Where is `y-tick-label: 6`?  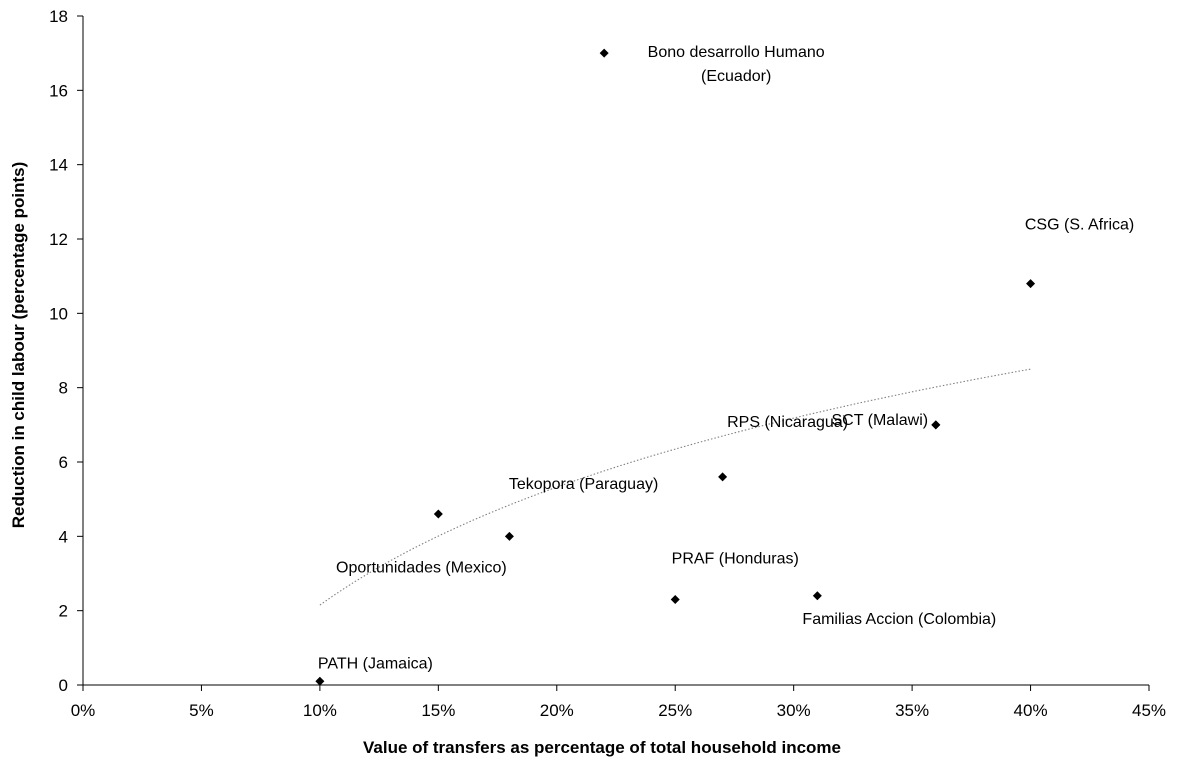
y-tick-label: 6 is located at coordinates (63, 462).